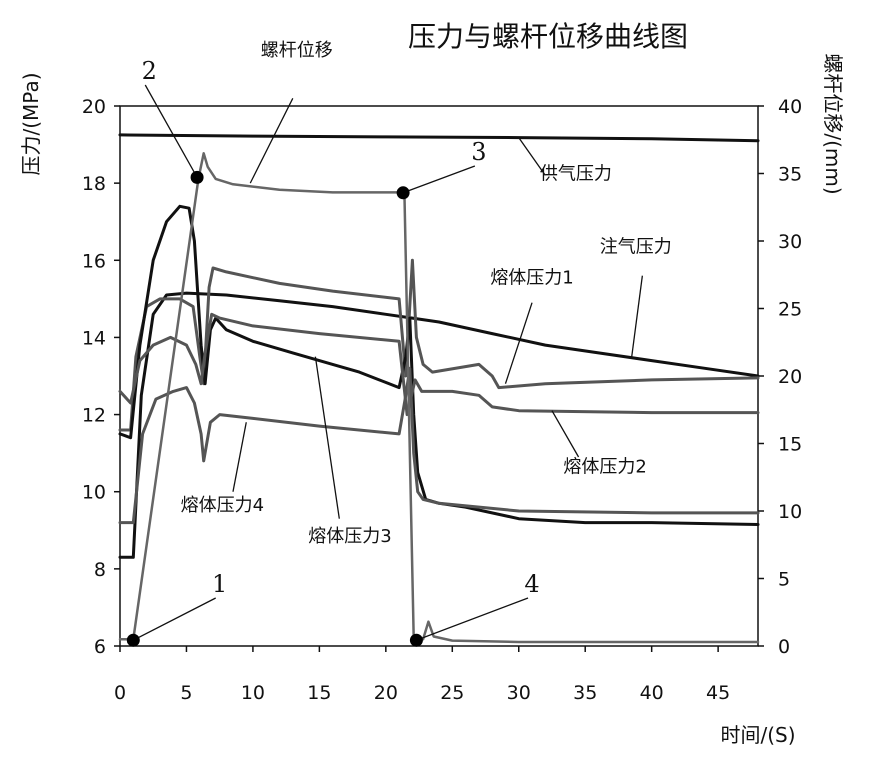  I want to click on y-right-axis-title: 螺杆位移/(mm), so click(833, 123).